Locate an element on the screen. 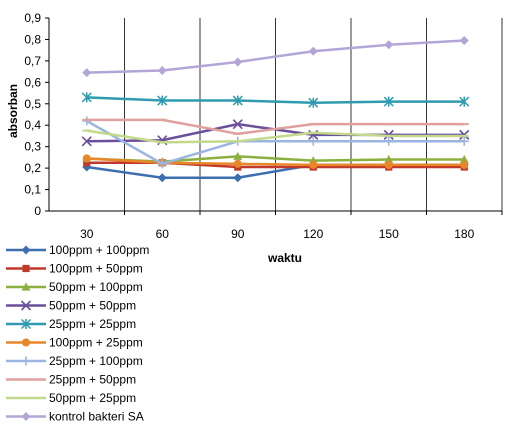 This screenshot has height=437, width=512. x-tick-label: 120 is located at coordinates (313, 234).